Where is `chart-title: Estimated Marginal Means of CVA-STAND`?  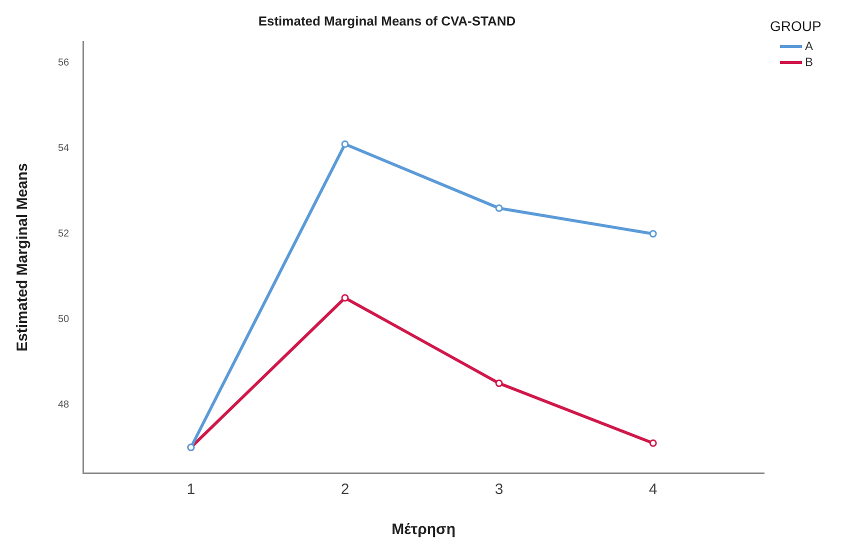
chart-title: Estimated Marginal Means of CVA-STAND is located at coordinates (387, 20).